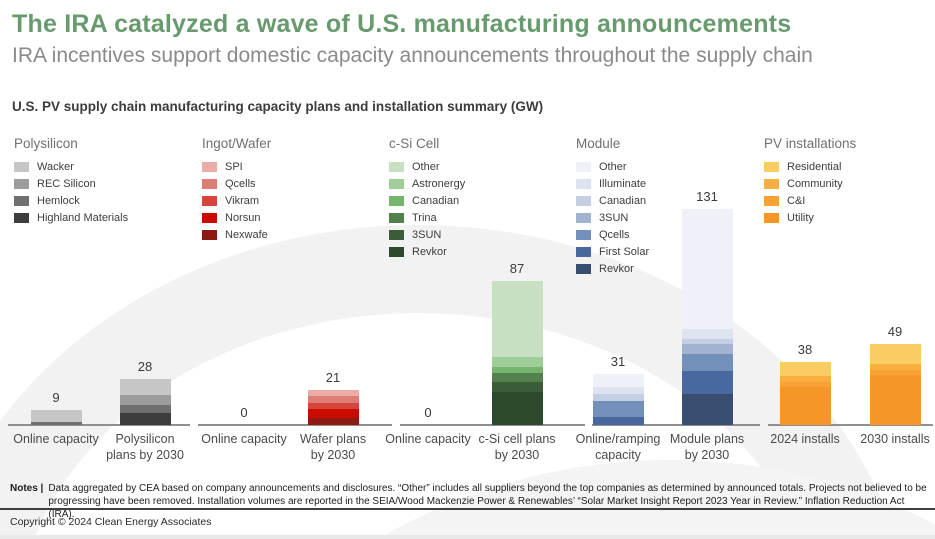 Image resolution: width=935 pixels, height=539 pixels. I want to click on bar-segment-c-i, so click(805, 384).